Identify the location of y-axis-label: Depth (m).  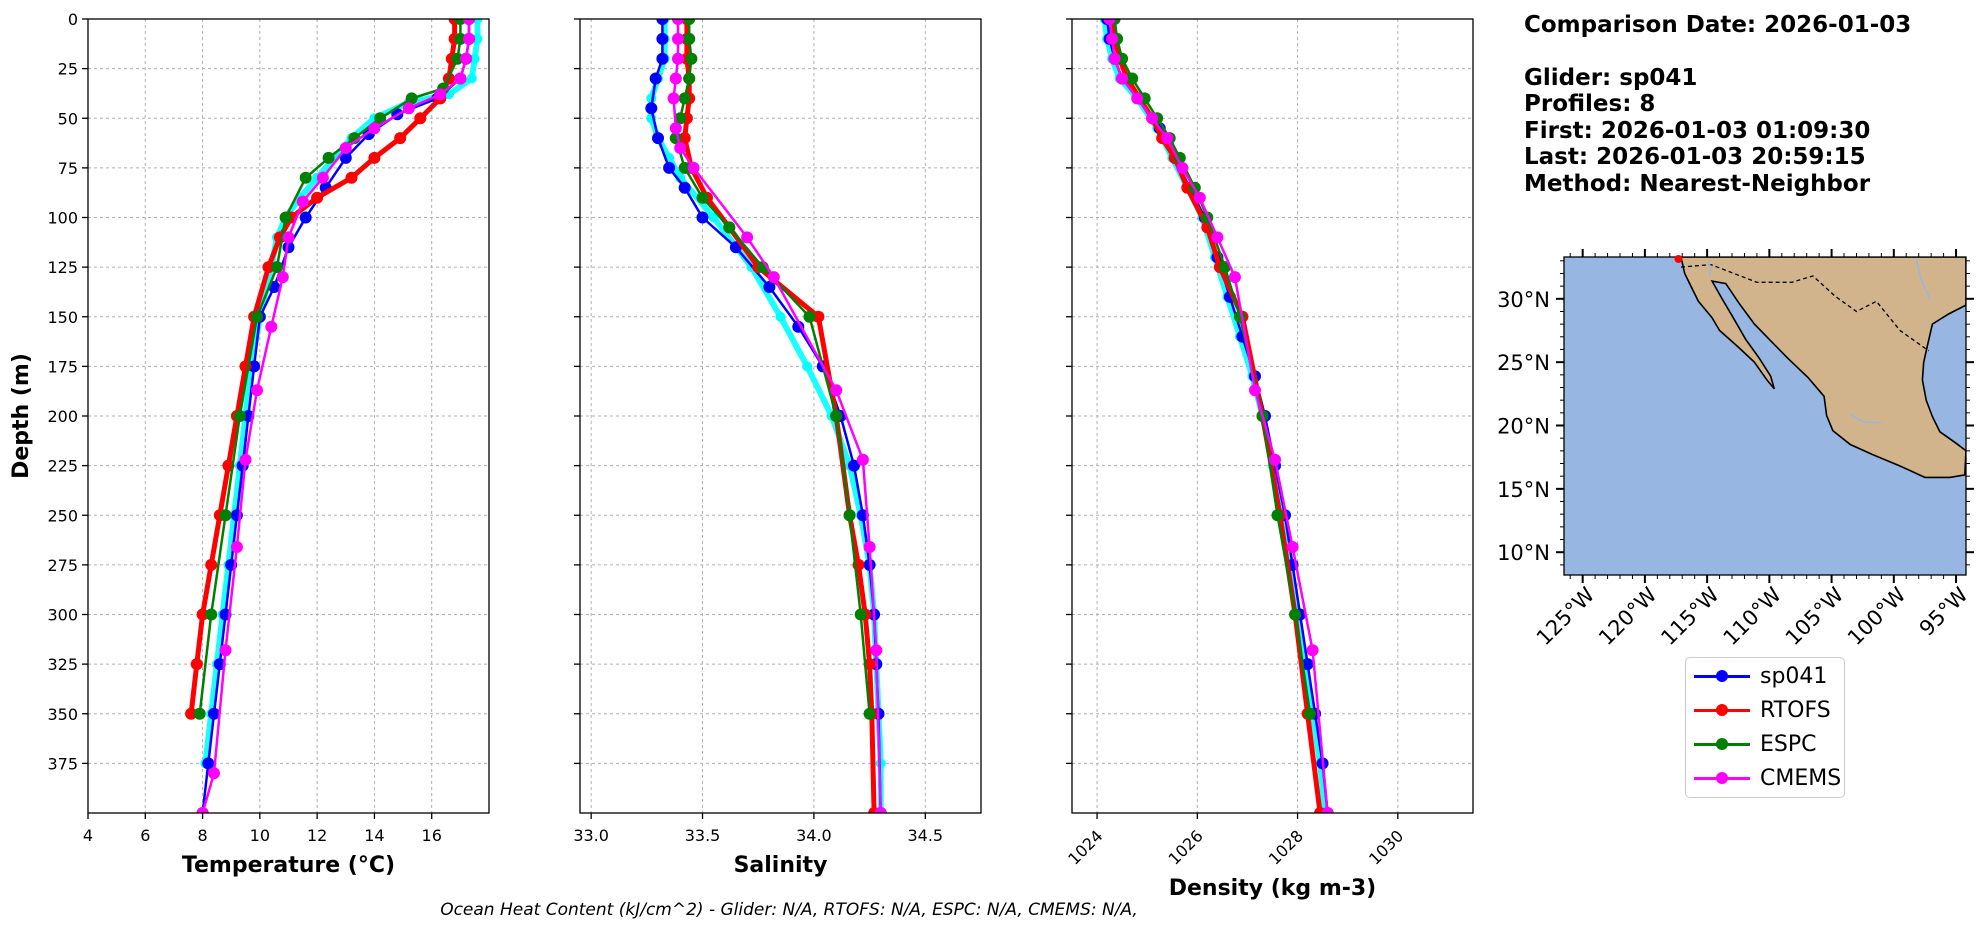
(21, 416).